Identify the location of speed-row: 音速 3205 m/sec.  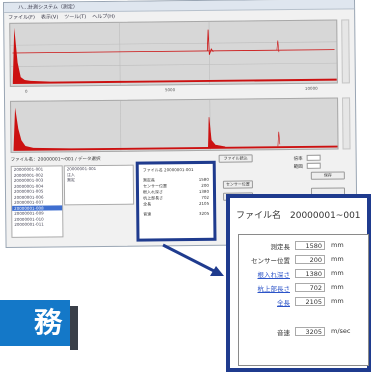
(303, 333).